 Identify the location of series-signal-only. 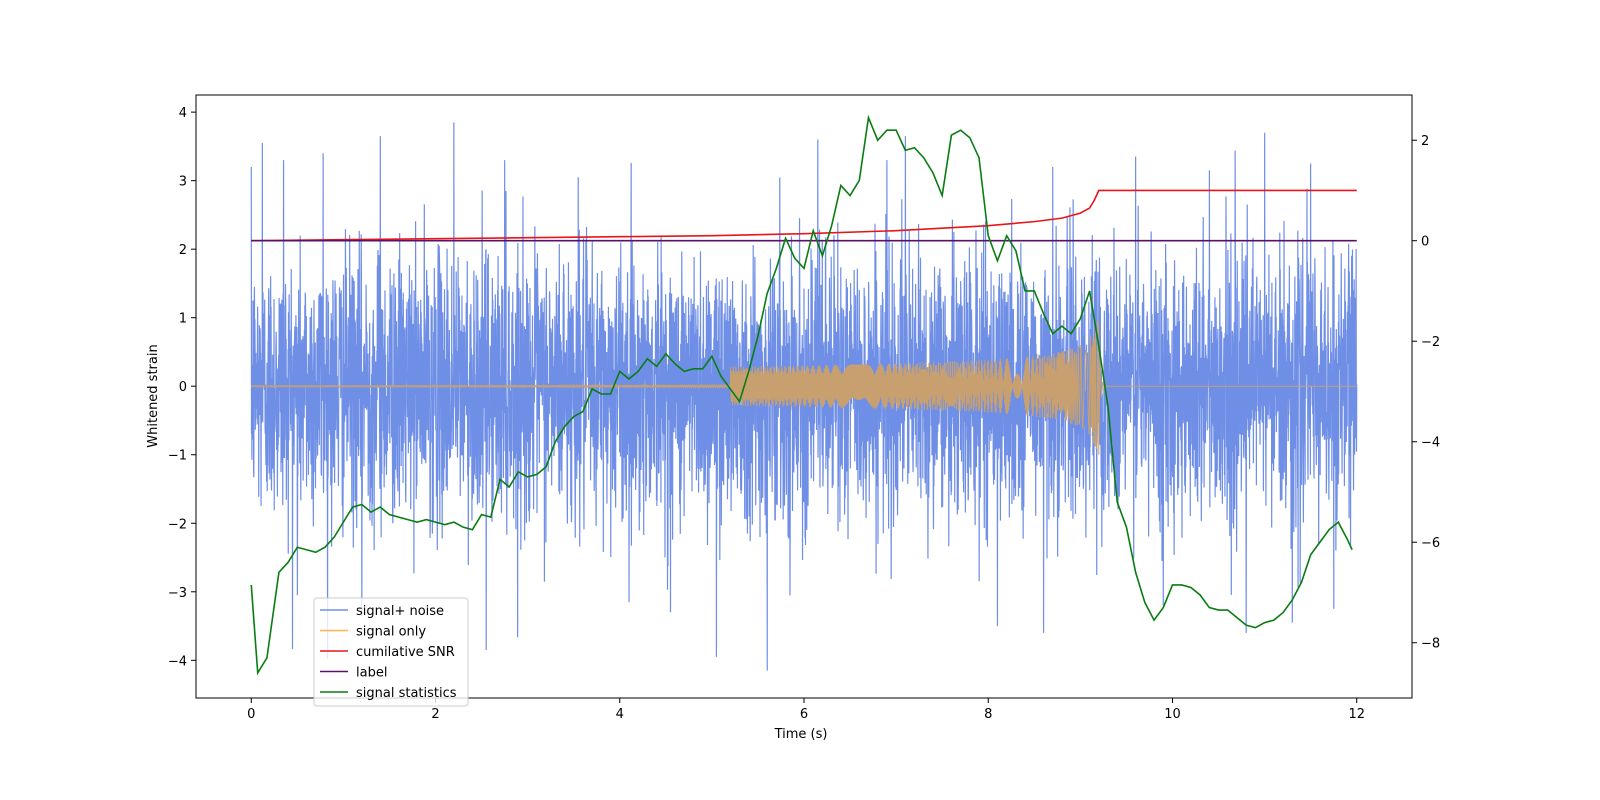
(803, 387).